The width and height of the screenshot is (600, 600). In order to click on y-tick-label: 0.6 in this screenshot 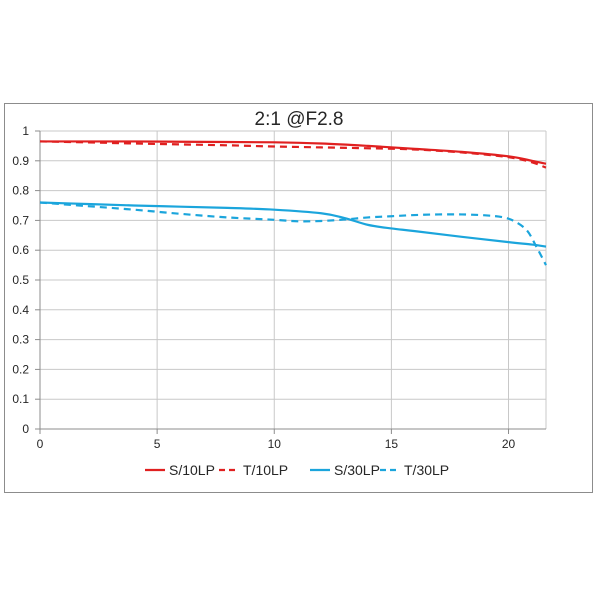, I will do `click(20, 250)`.